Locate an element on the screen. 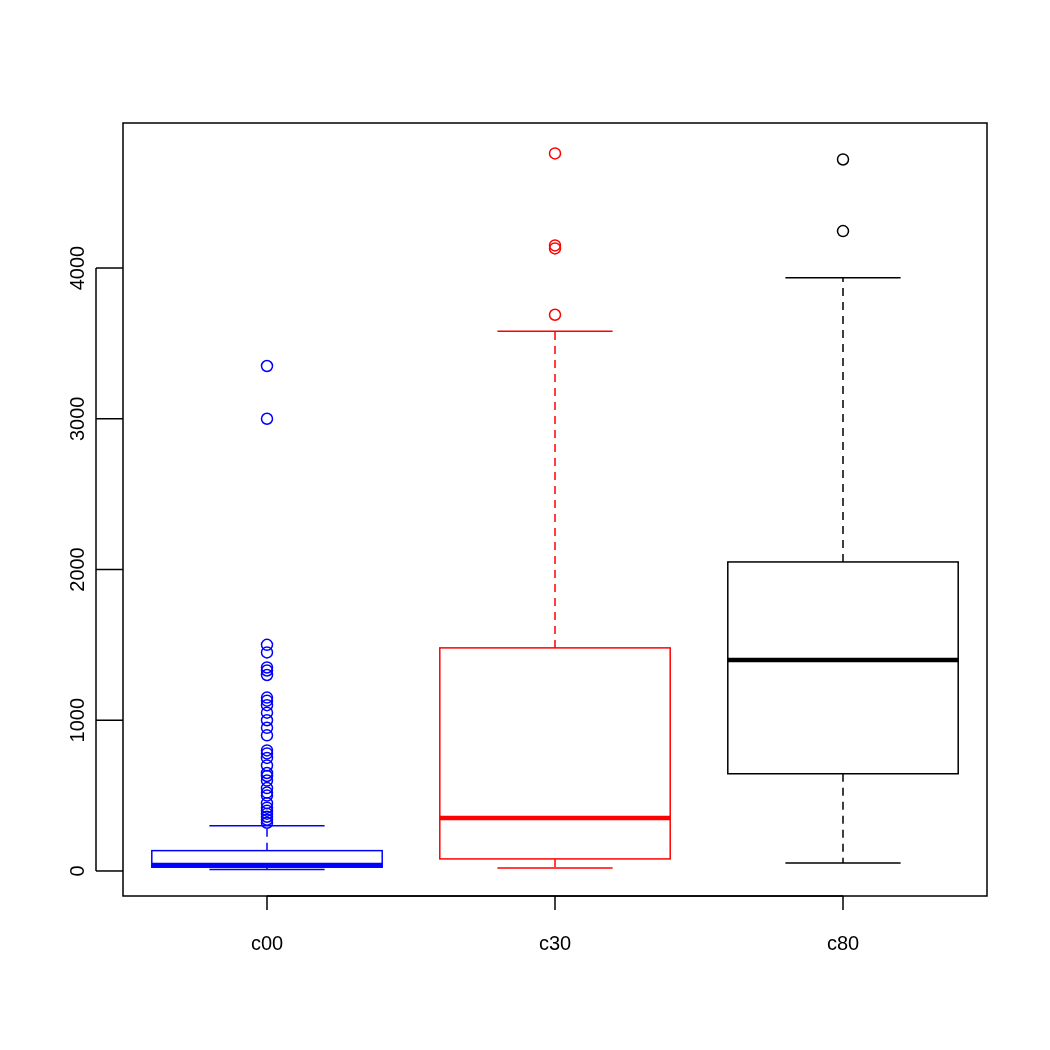  x-tick-label: c00 is located at coordinates (267, 943).